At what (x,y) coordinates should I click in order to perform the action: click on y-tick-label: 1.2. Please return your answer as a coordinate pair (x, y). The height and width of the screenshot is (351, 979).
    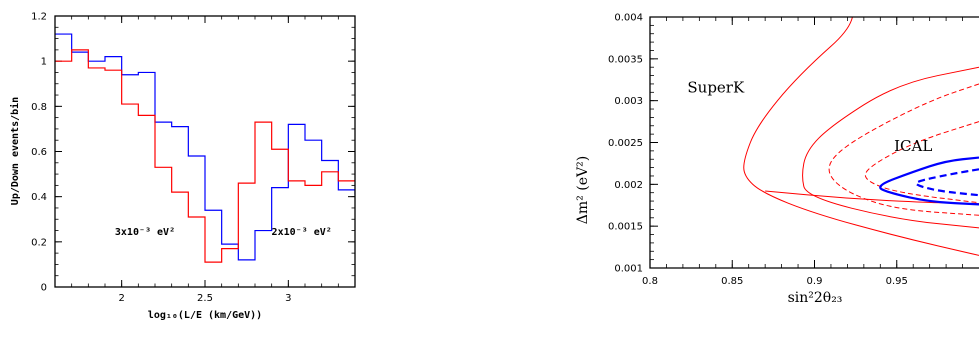
    Looking at the image, I should click on (39, 17).